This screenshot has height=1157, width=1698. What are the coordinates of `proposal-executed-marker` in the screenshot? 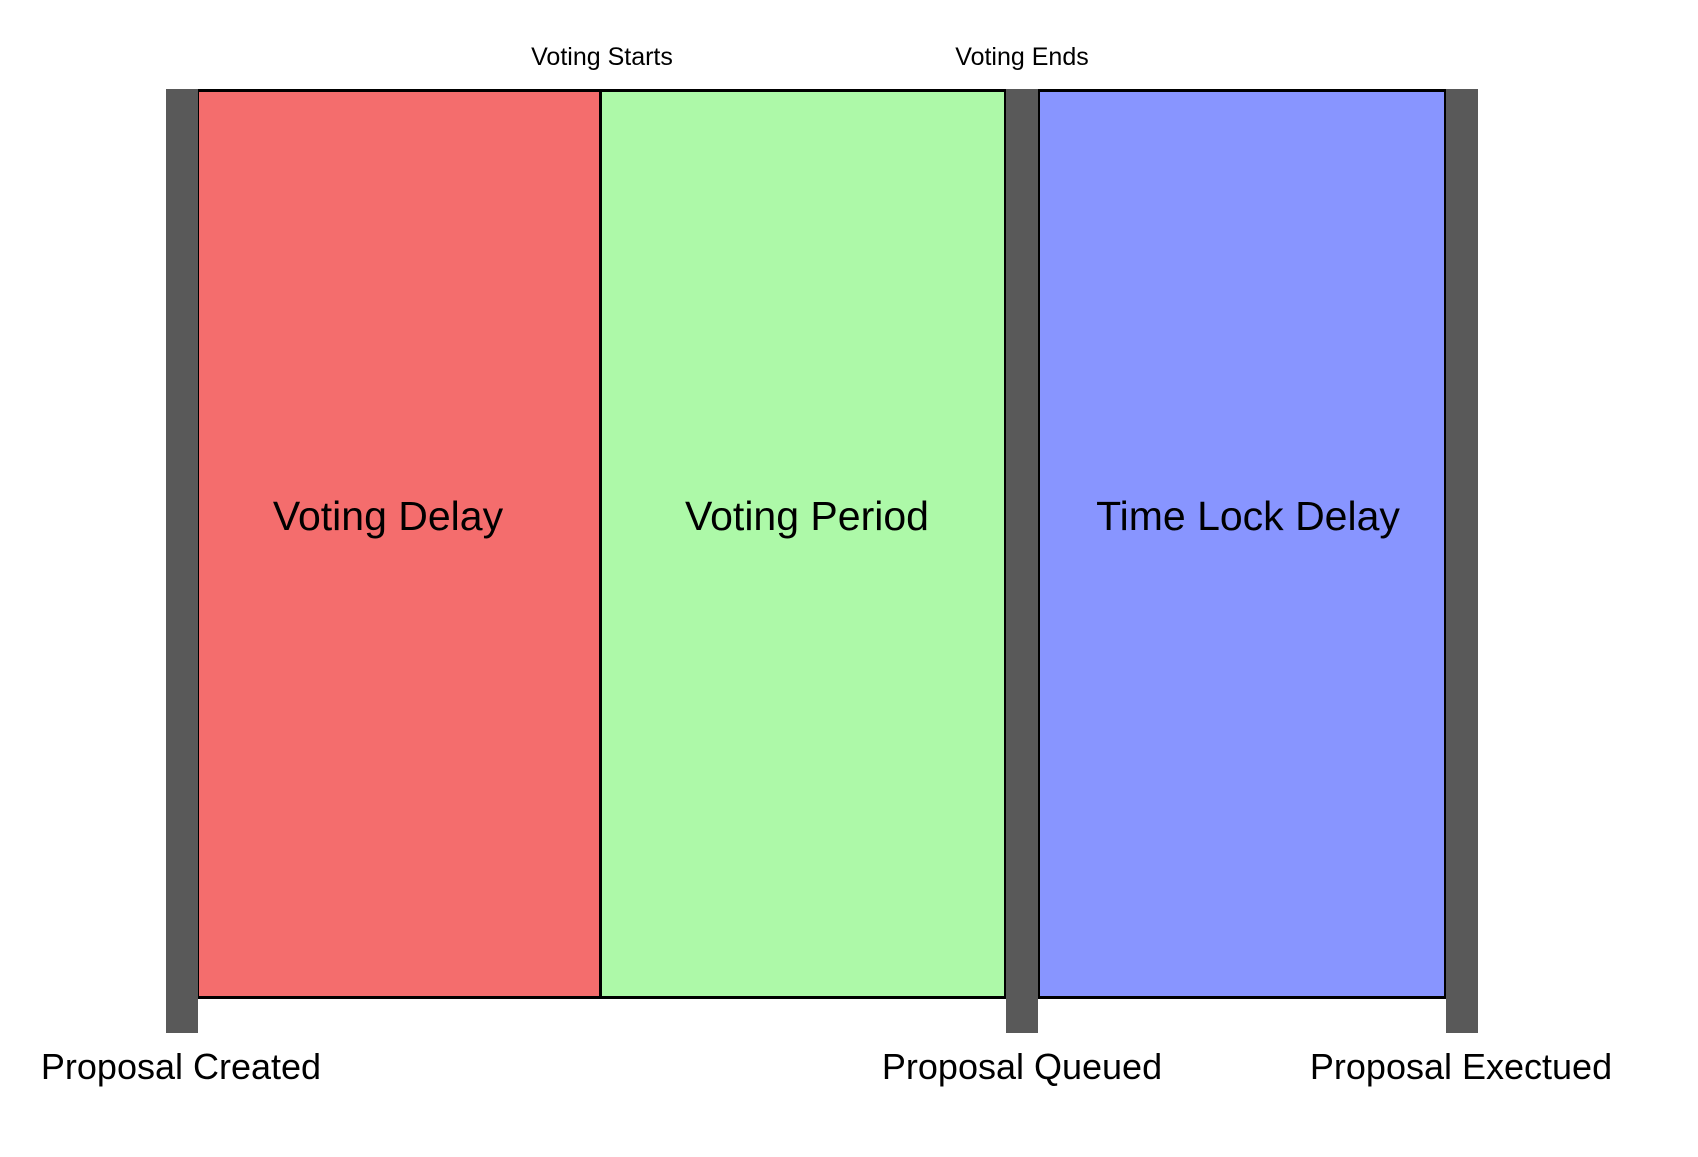 It's located at (1462, 561).